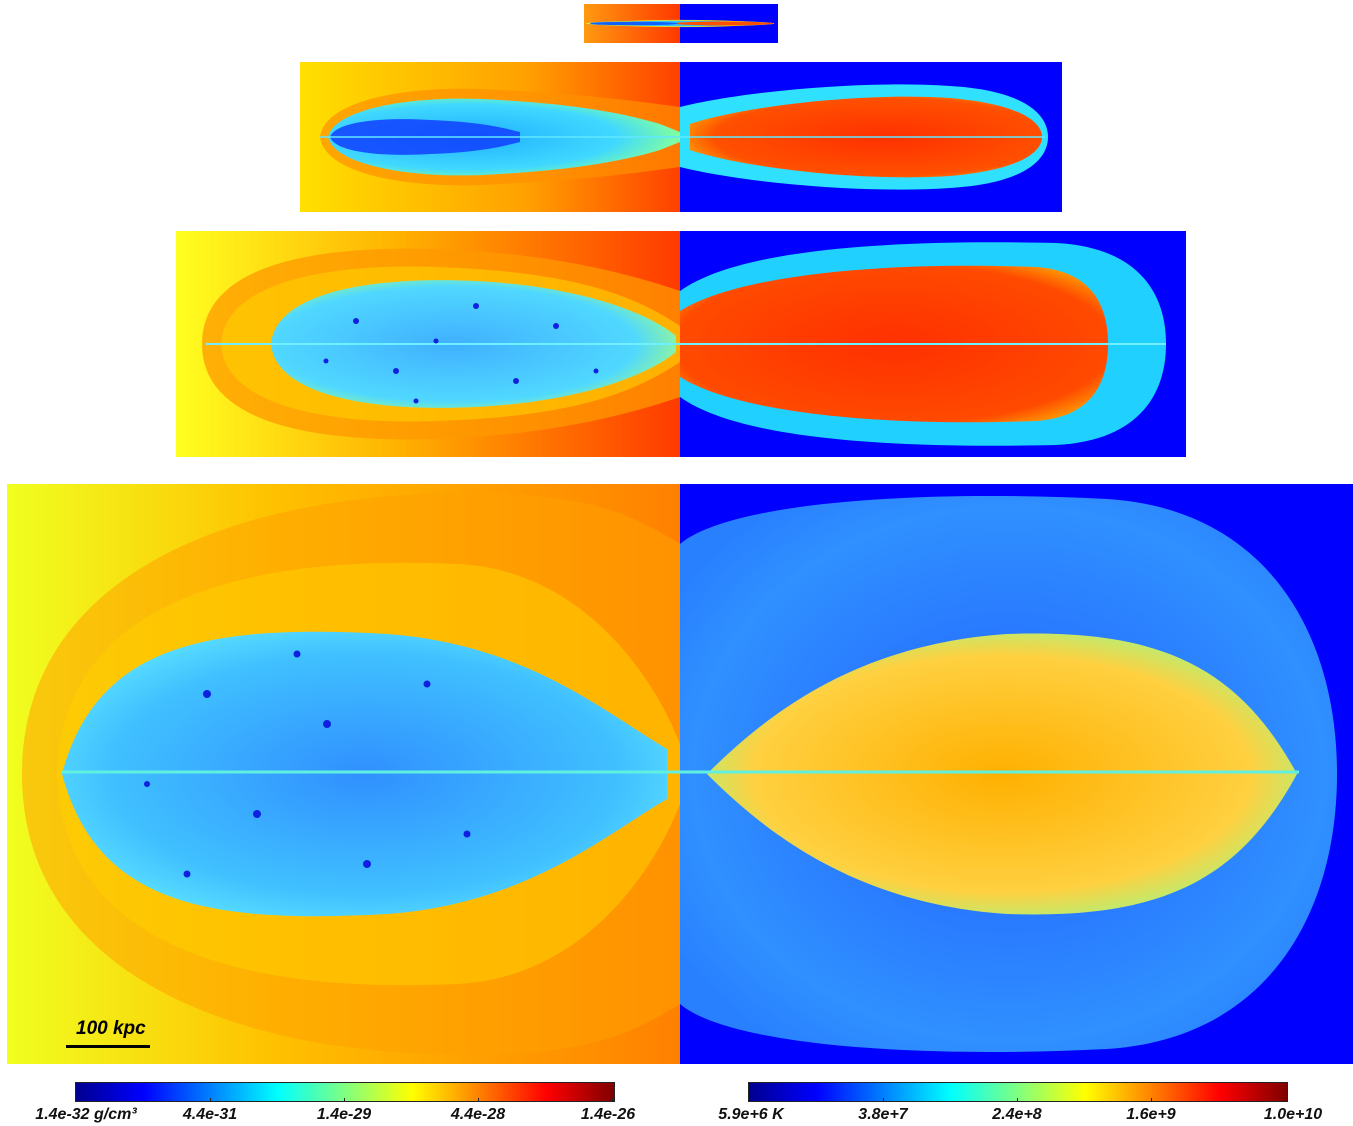 The height and width of the screenshot is (1126, 1353). I want to click on density-tick-label: 1.4e-32 g/cm³, so click(86, 1114).